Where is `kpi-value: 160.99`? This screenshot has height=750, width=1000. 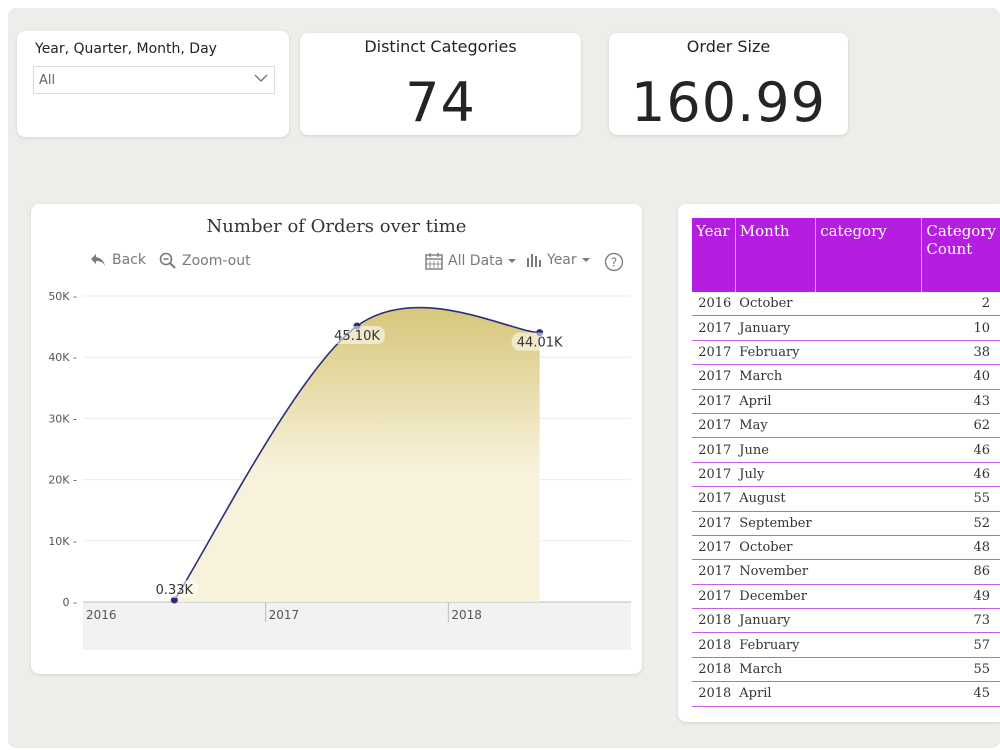
kpi-value: 160.99 is located at coordinates (728, 102).